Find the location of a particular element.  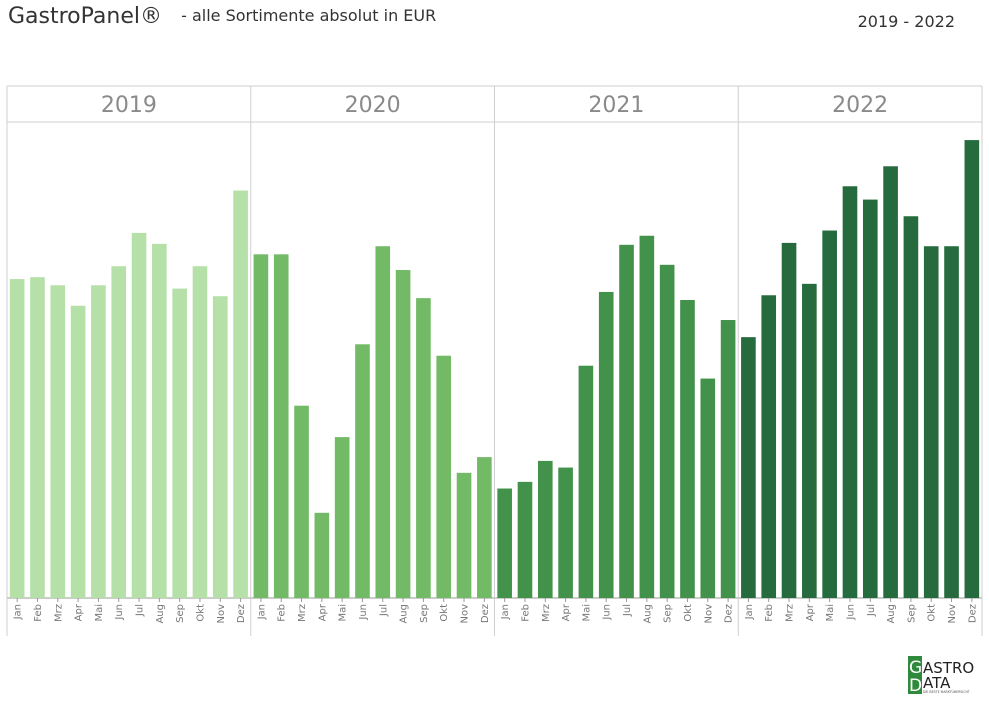

logo-line2: ATA is located at coordinates (937, 683).